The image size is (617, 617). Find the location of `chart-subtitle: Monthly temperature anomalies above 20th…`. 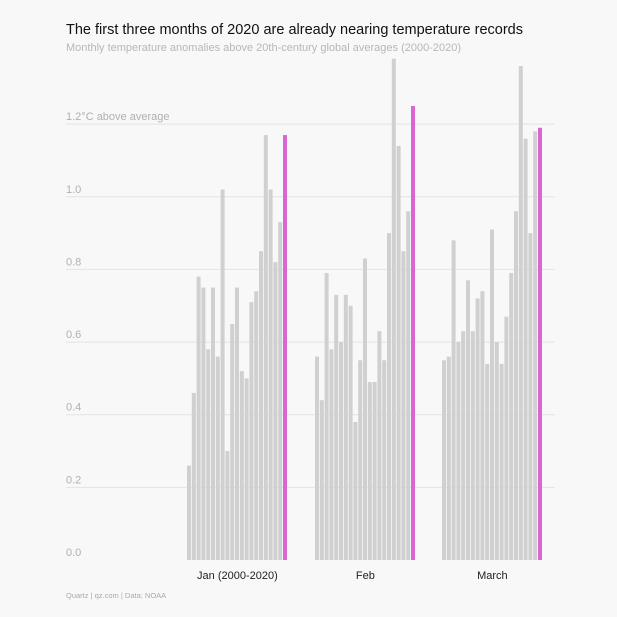

chart-subtitle: Monthly temperature anomalies above 20th… is located at coordinates (264, 48).